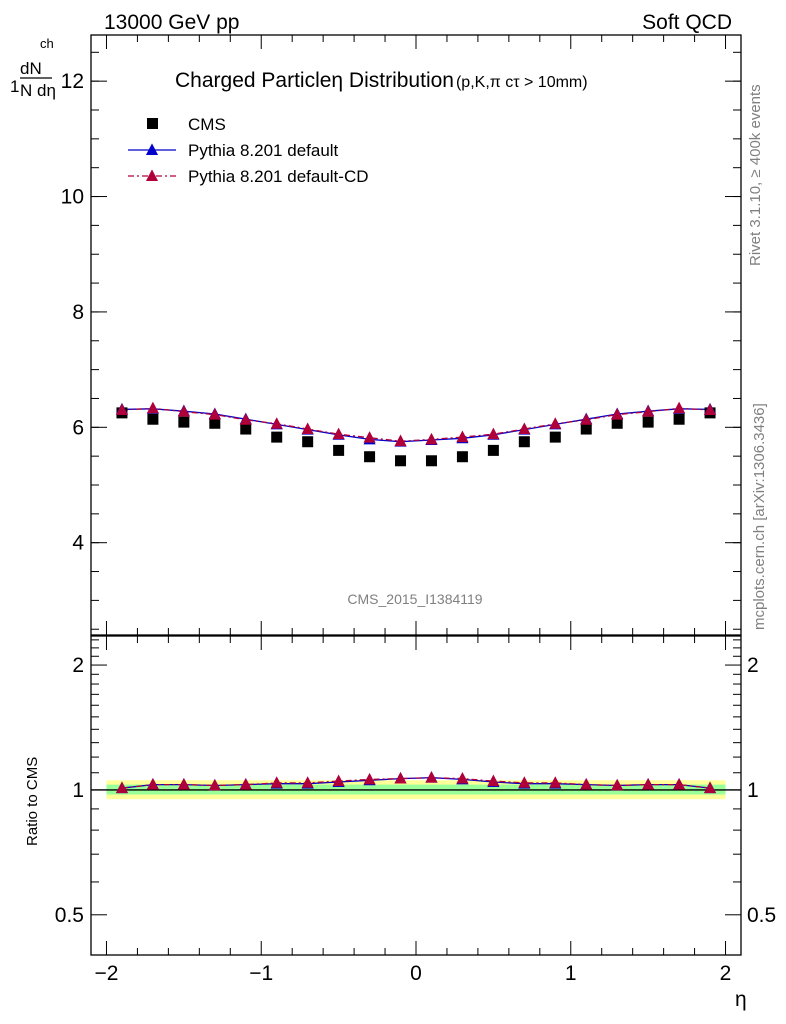  Describe the element at coordinates (414, 599) in the screenshot. I see `analysis-watermark: CMS_2015_I1384119` at that location.